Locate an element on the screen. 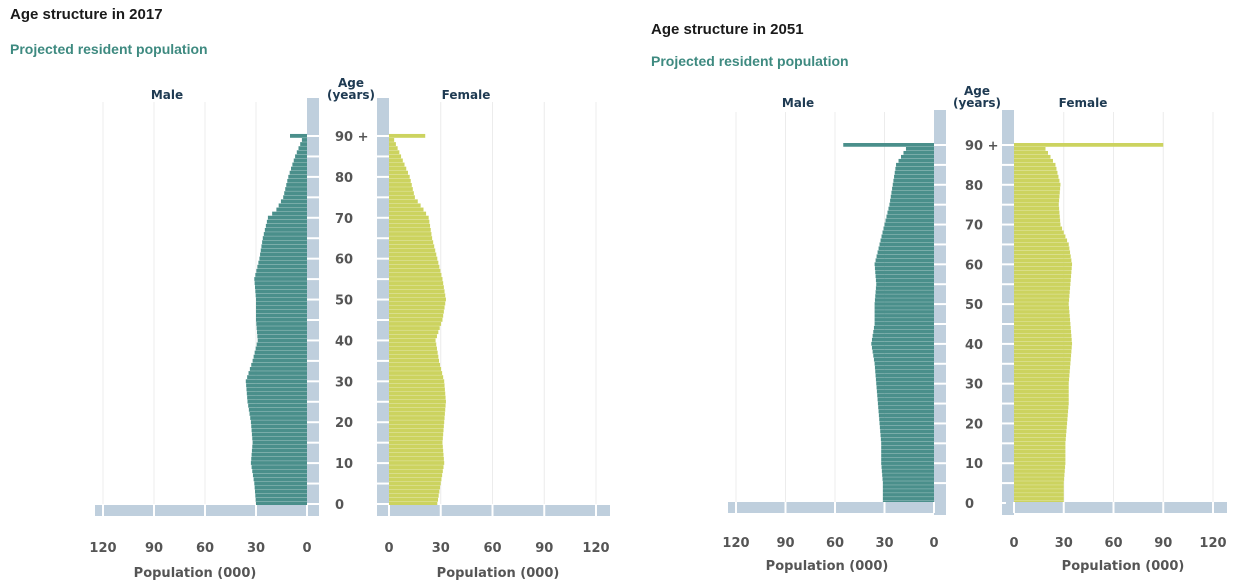 The image size is (1236, 580). male-x-tick-label: 120 is located at coordinates (102, 548).